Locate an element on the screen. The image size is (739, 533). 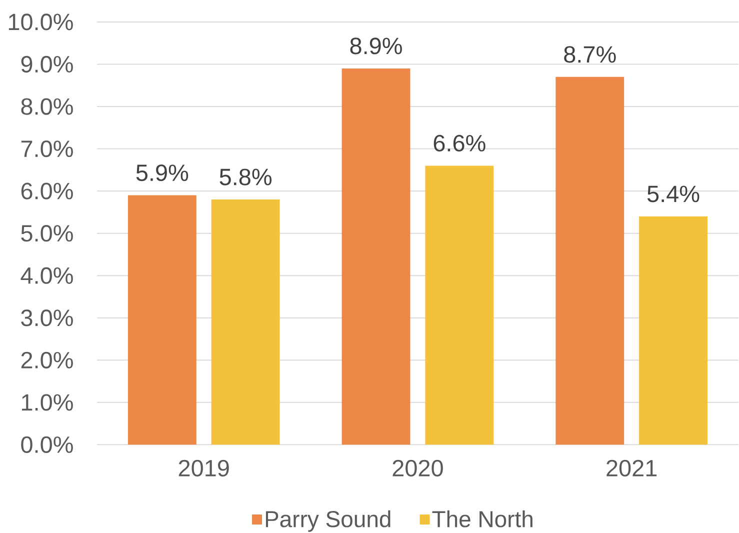
data-label: 6.6% is located at coordinates (460, 143).